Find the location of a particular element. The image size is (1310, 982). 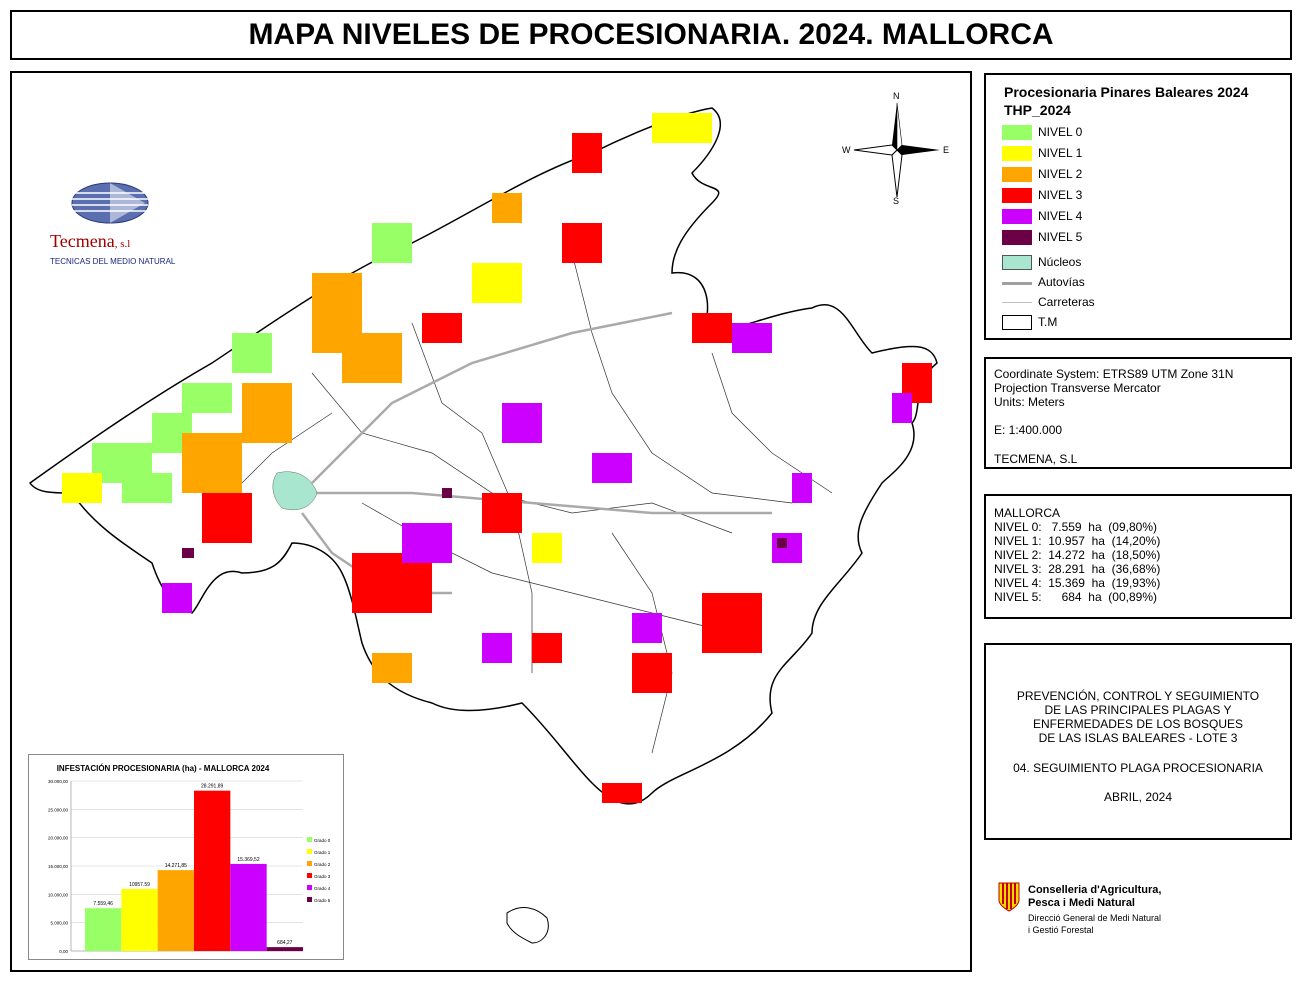

legend-label: NIVEL 0 is located at coordinates (1060, 132).